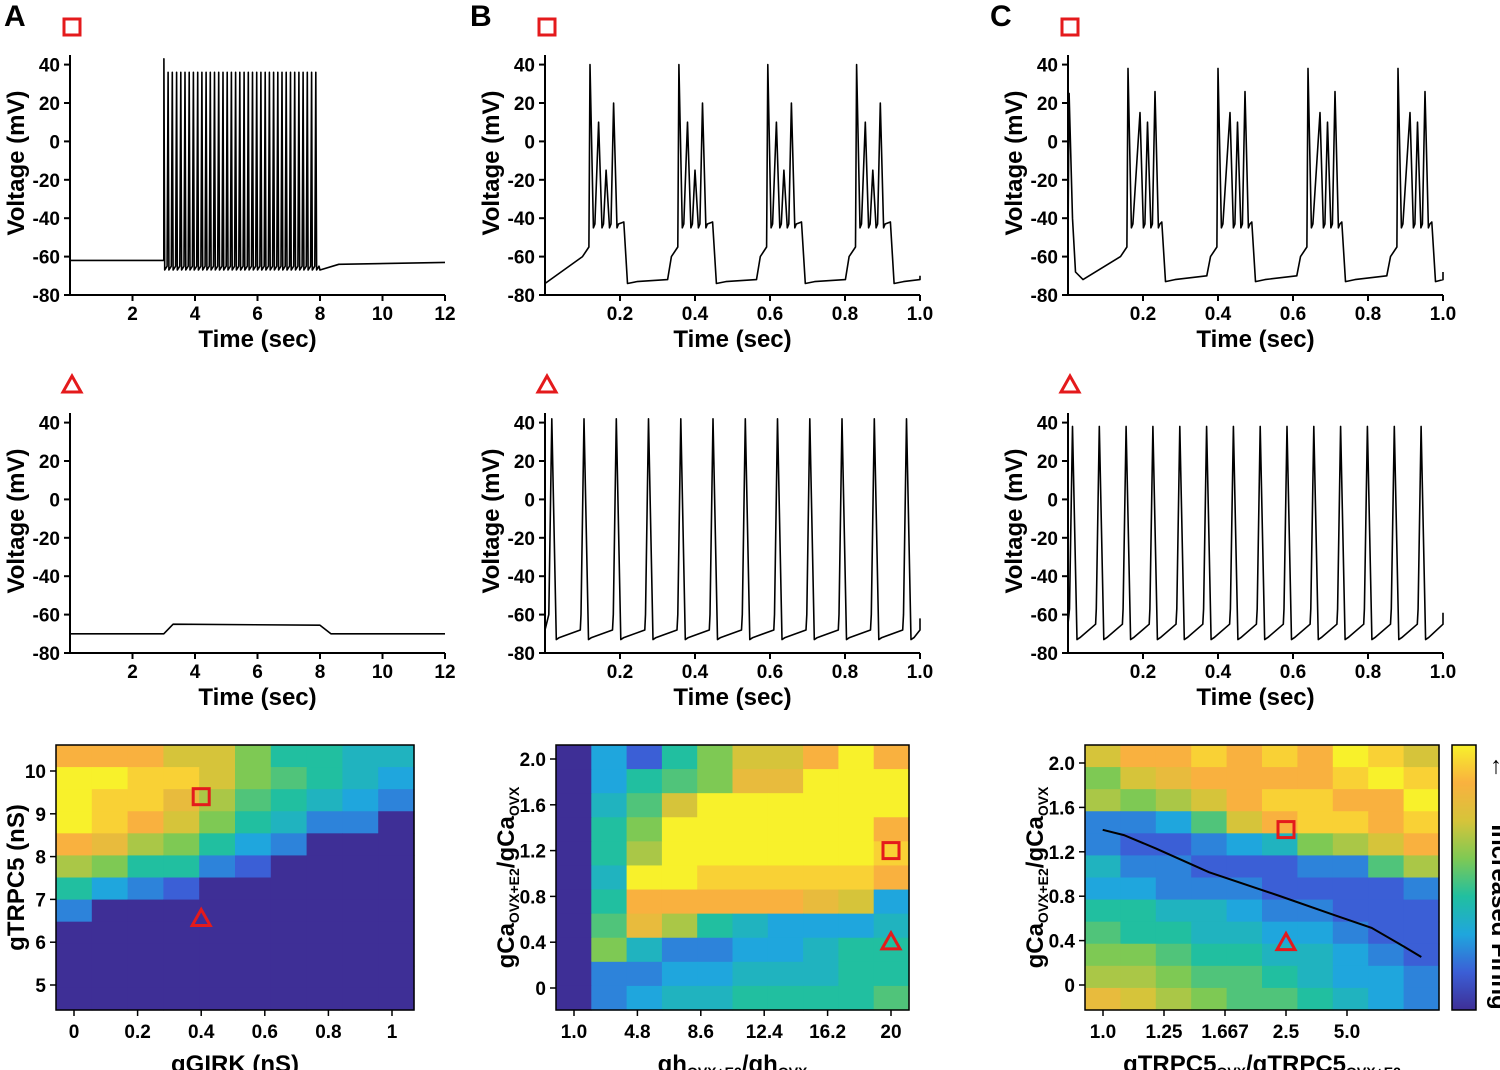 This screenshot has width=1500, height=1070. I want to click on panel-label-b: B, so click(481, 16).